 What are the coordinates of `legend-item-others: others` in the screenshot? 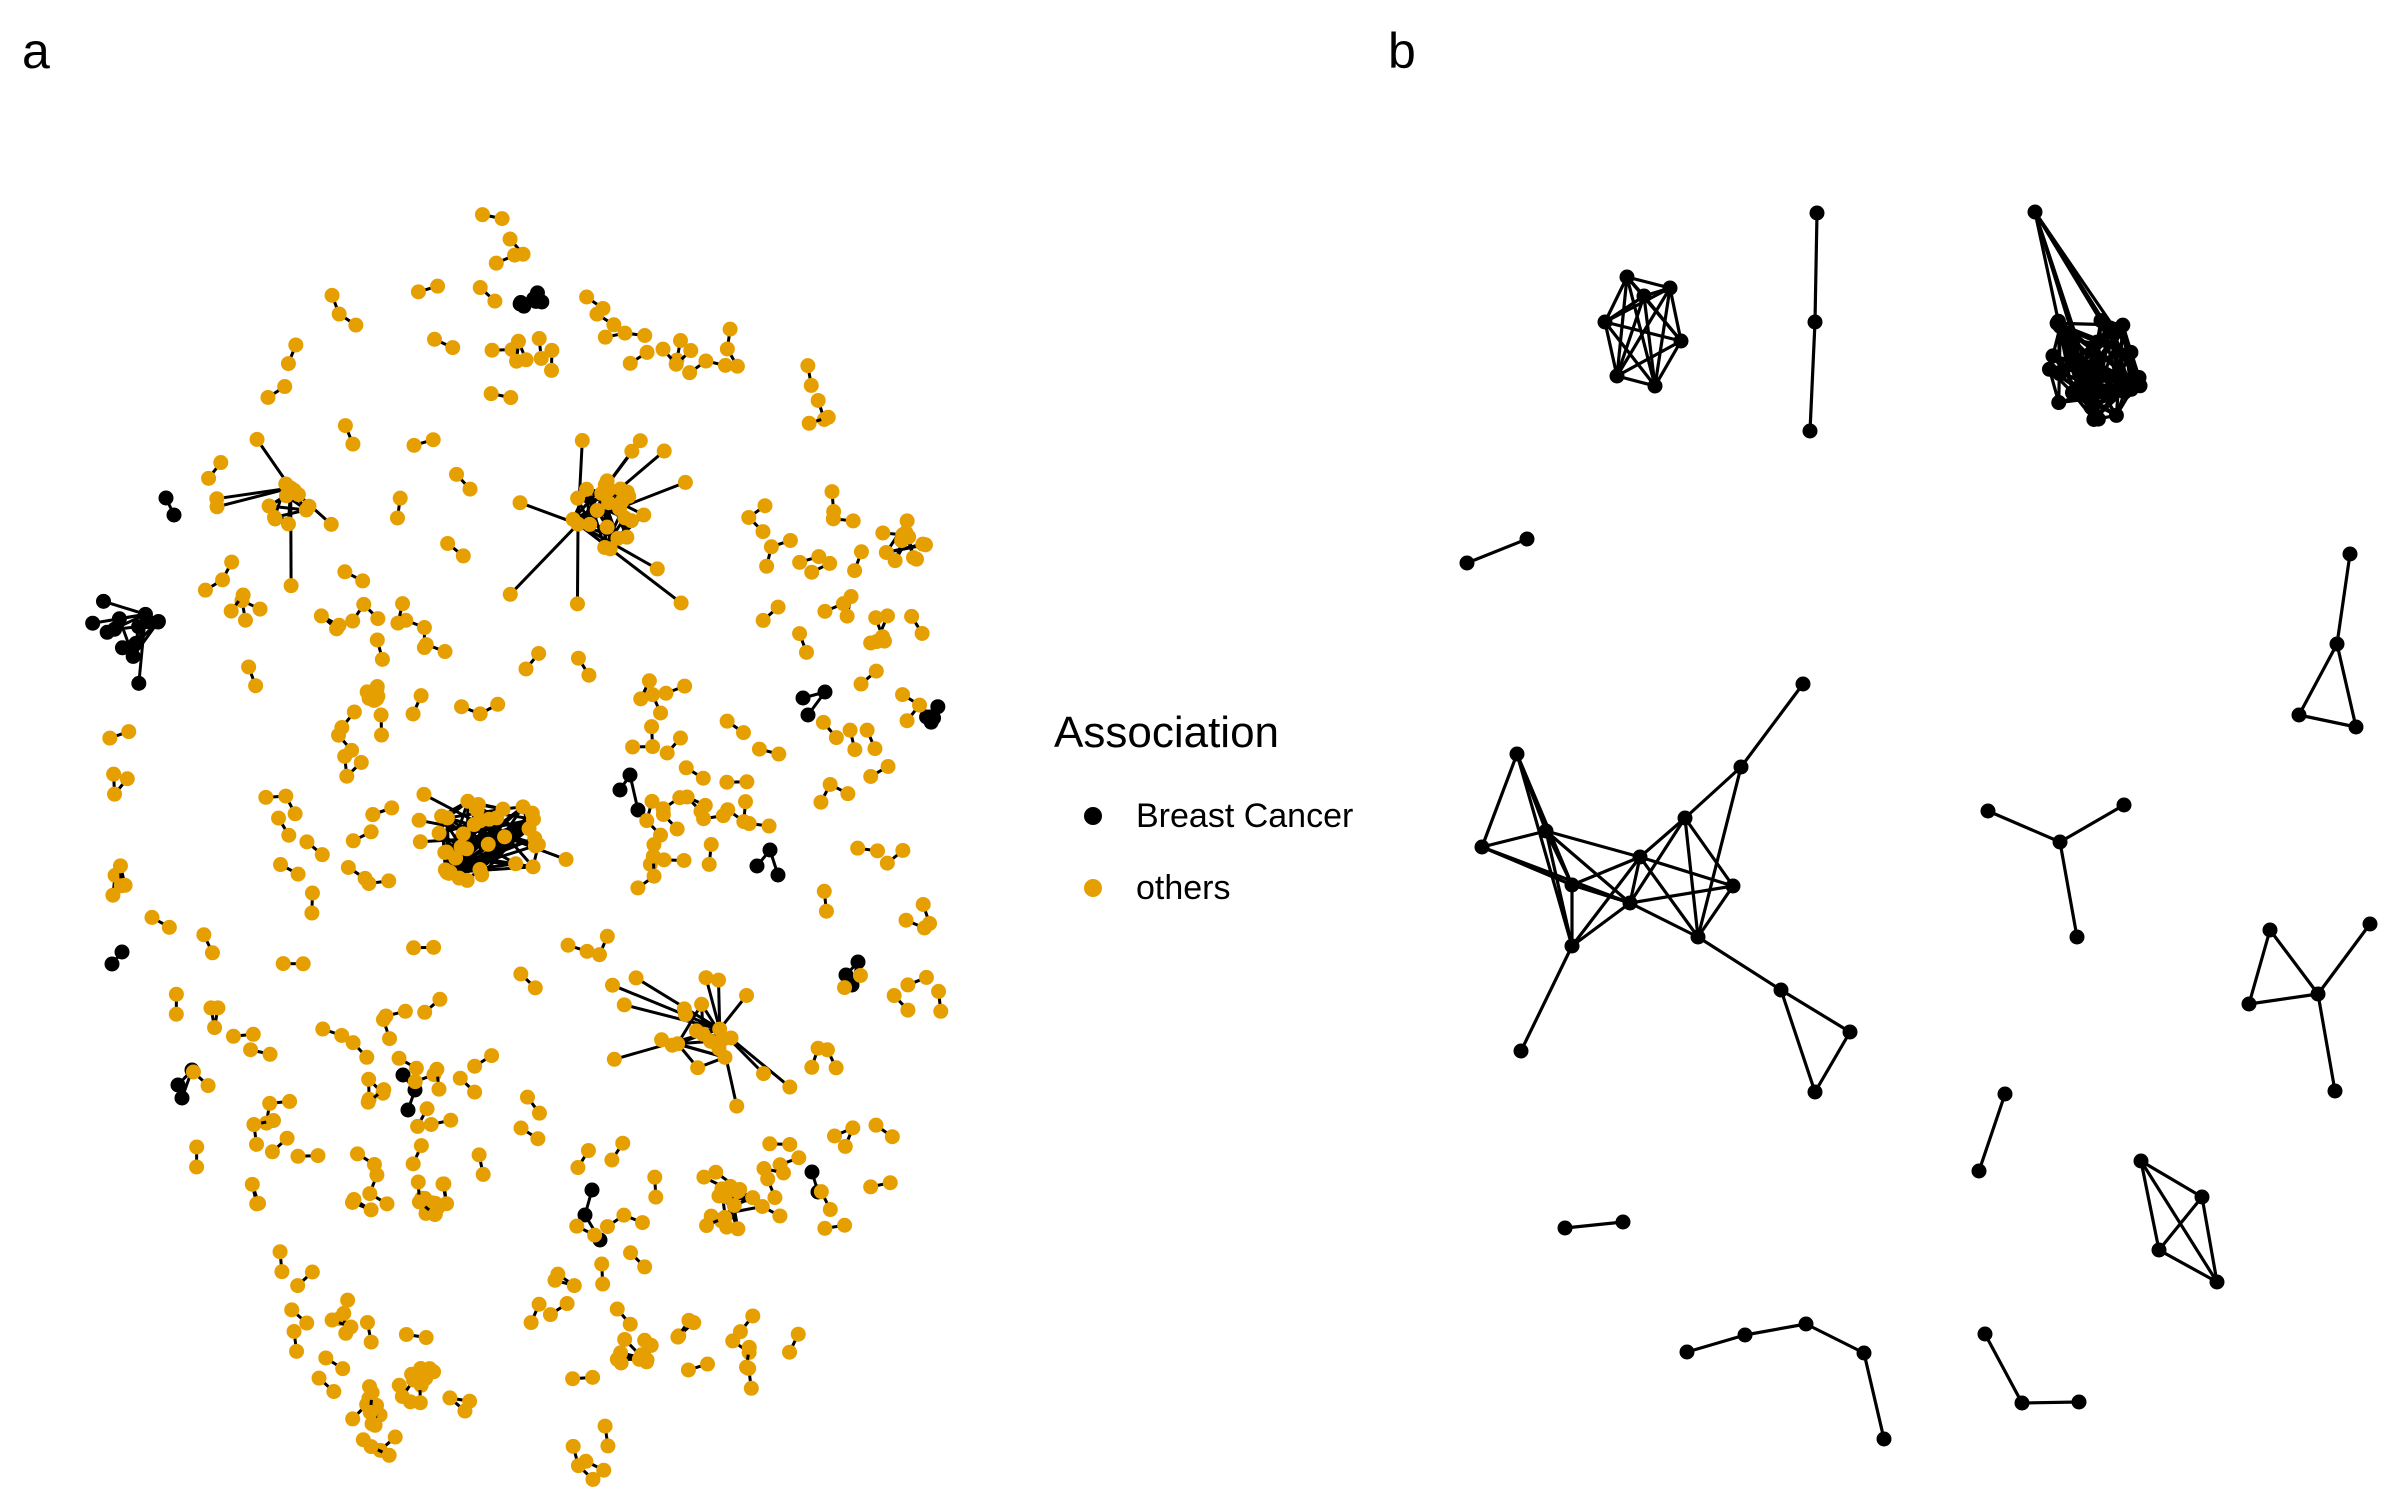 It's located at (1203, 888).